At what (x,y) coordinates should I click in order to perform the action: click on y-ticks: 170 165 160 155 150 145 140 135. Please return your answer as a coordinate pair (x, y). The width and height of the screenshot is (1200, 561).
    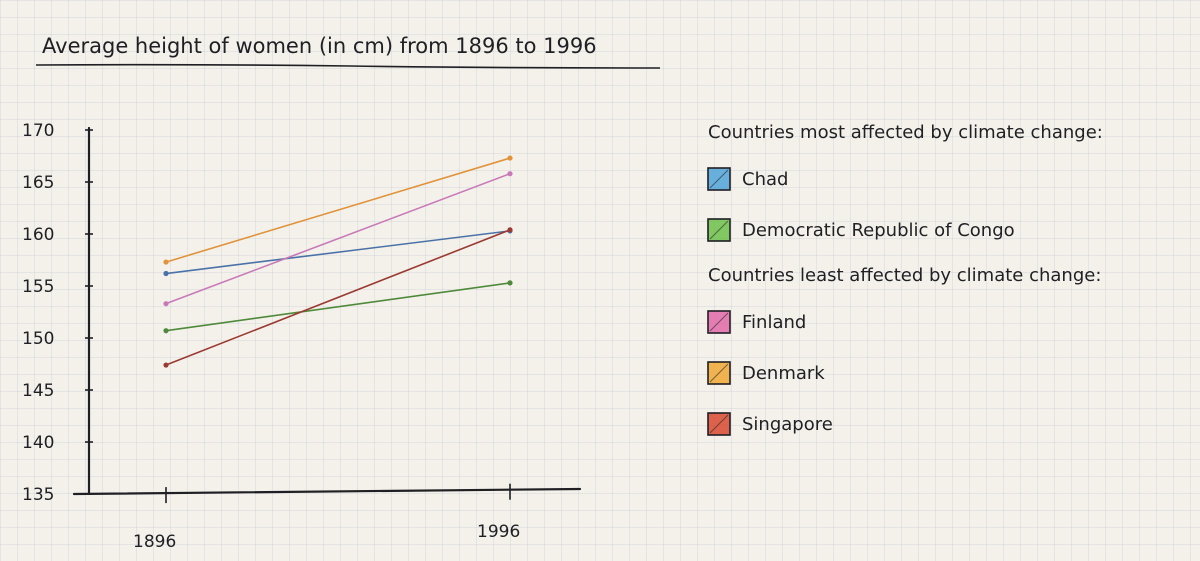
    Looking at the image, I should click on (57, 313).